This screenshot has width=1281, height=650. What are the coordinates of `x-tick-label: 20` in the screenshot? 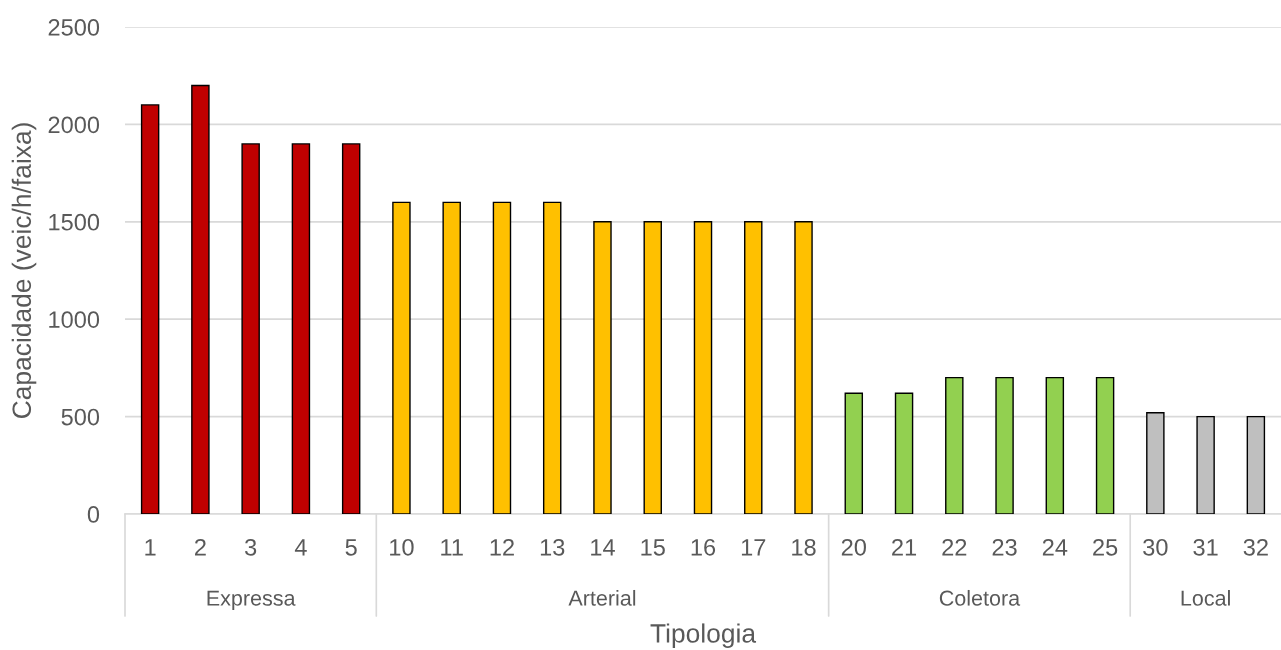 It's located at (853, 547).